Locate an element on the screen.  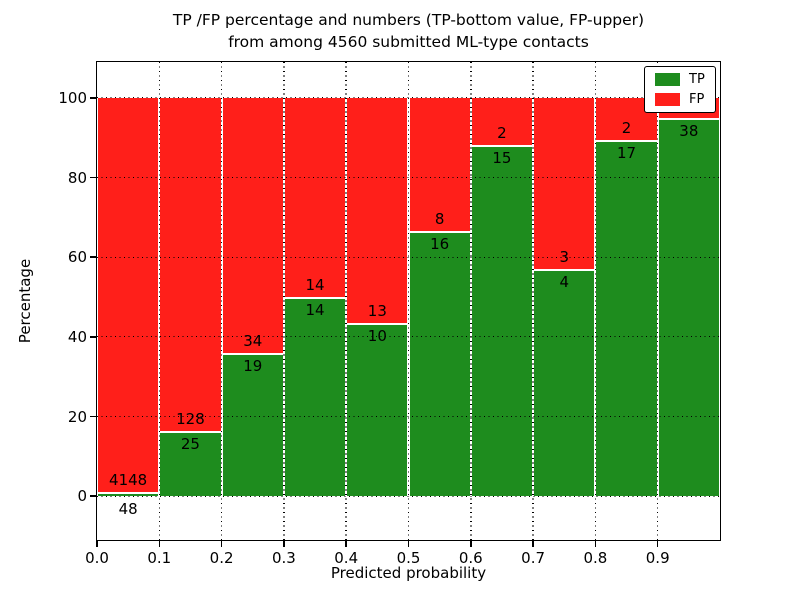
x-tick-label: 0.9 is located at coordinates (657, 558).